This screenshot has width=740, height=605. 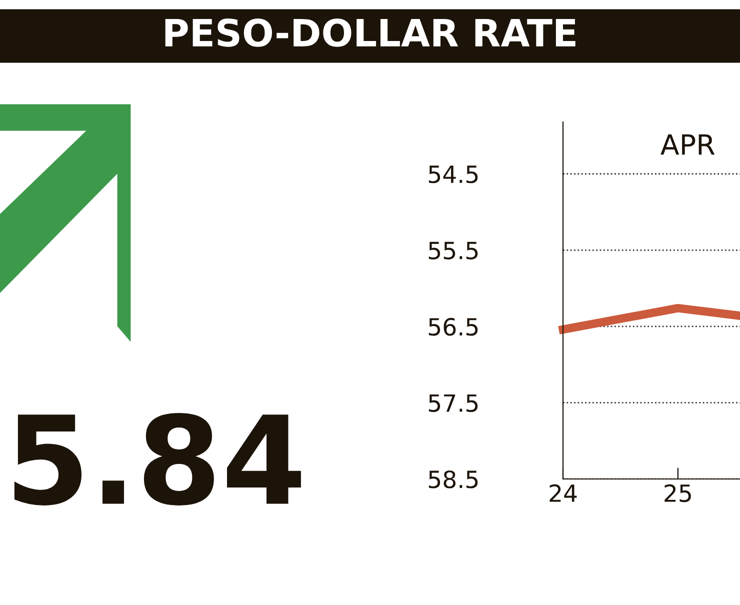 What do you see at coordinates (453, 479) in the screenshot?
I see `y-tick-label: 58.5` at bounding box center [453, 479].